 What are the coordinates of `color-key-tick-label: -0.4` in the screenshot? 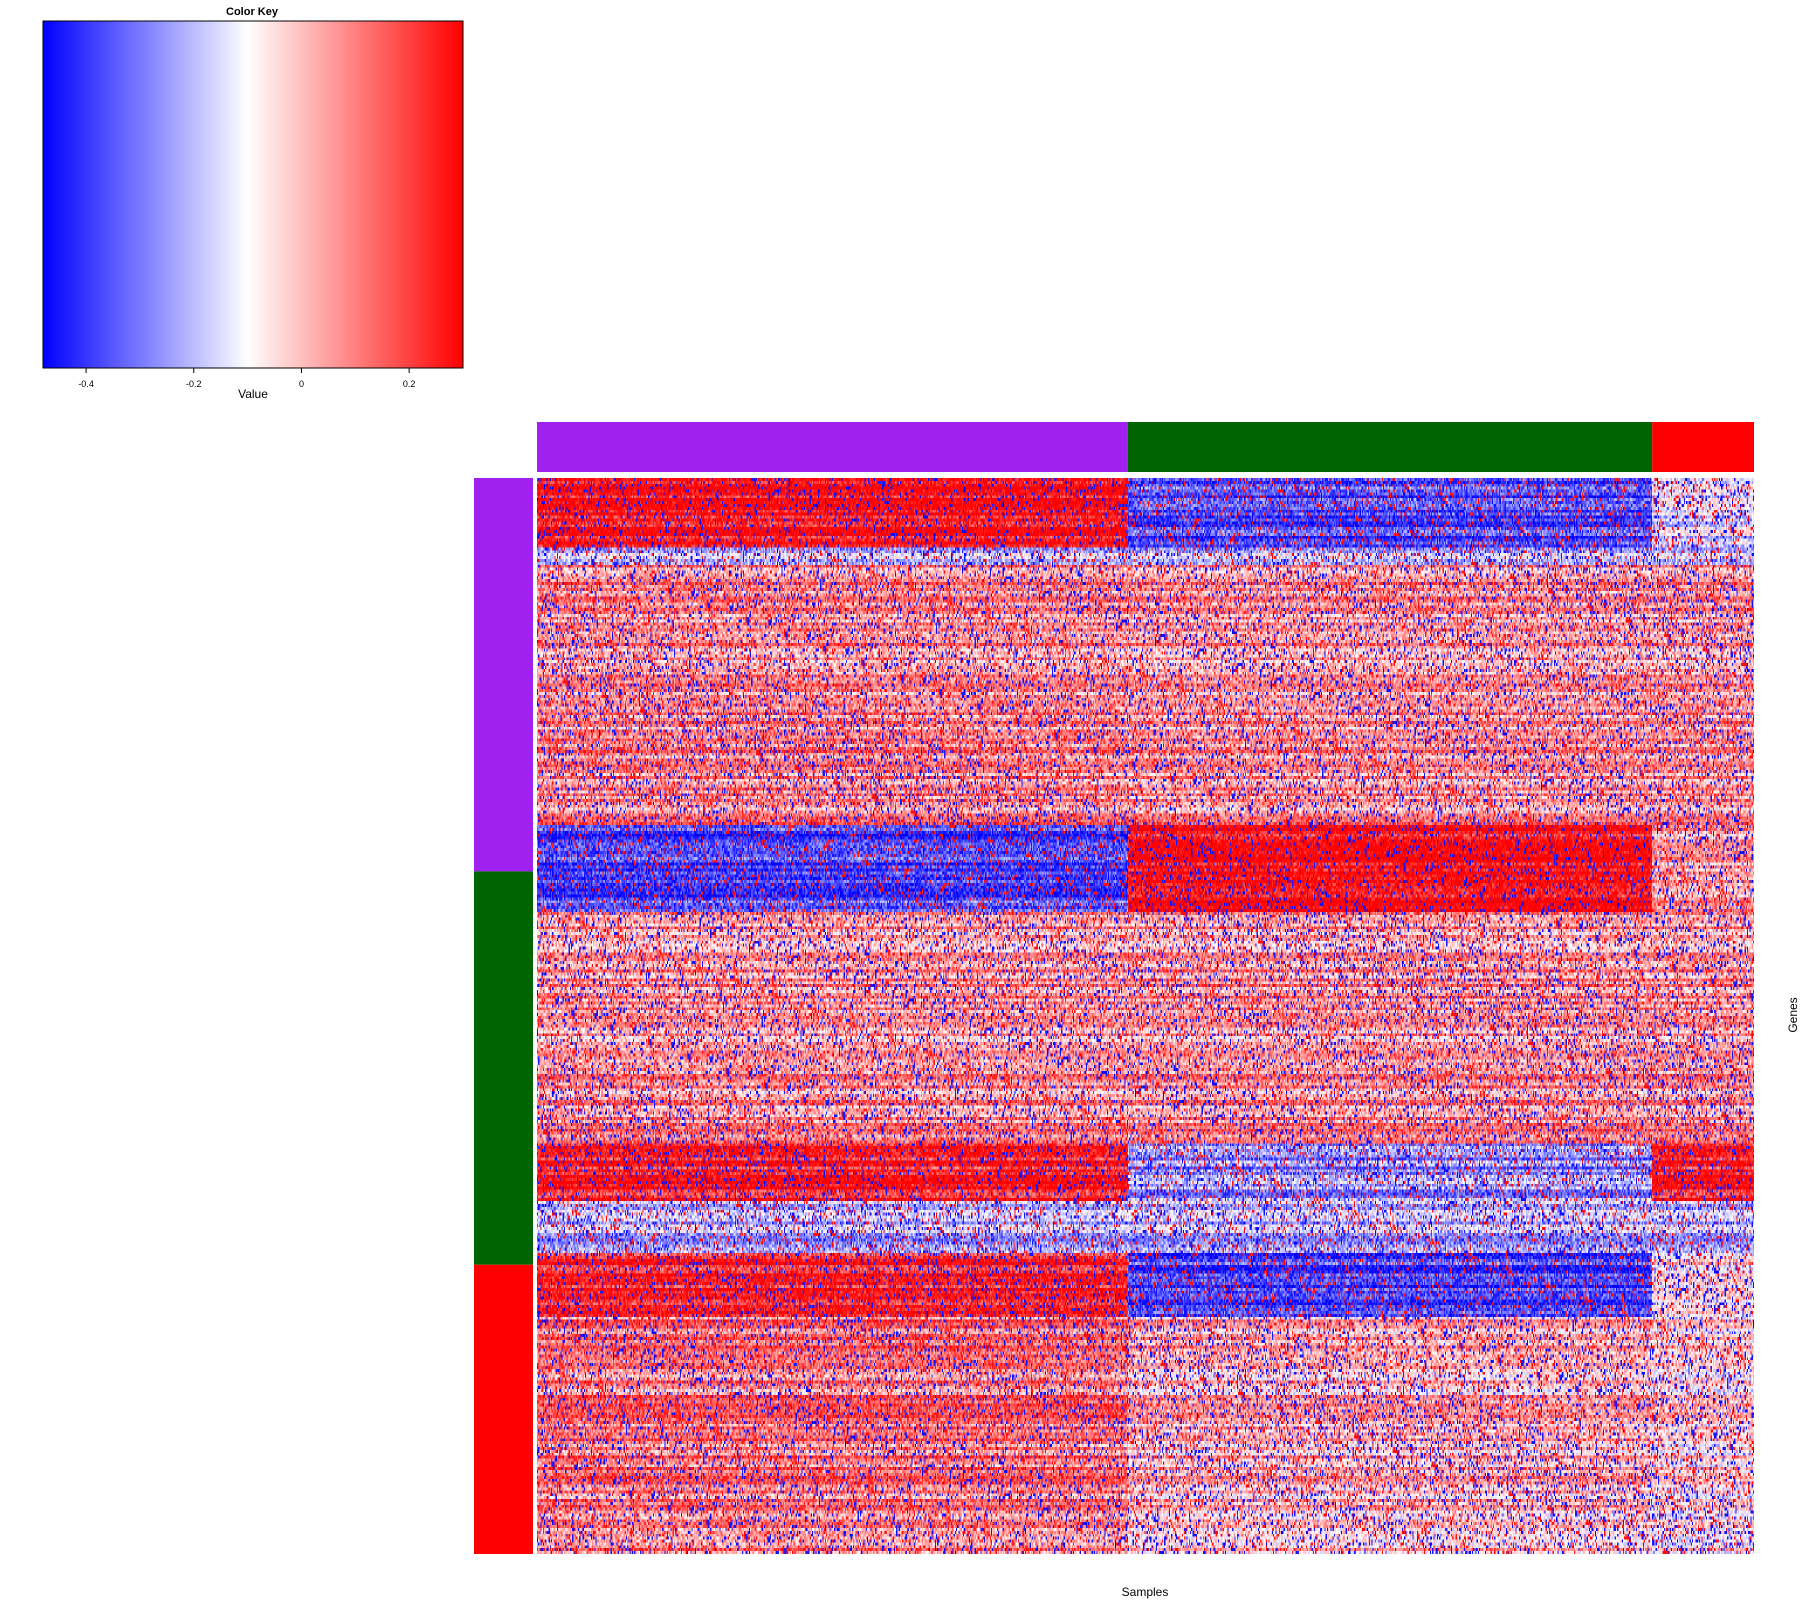 It's located at (86, 384).